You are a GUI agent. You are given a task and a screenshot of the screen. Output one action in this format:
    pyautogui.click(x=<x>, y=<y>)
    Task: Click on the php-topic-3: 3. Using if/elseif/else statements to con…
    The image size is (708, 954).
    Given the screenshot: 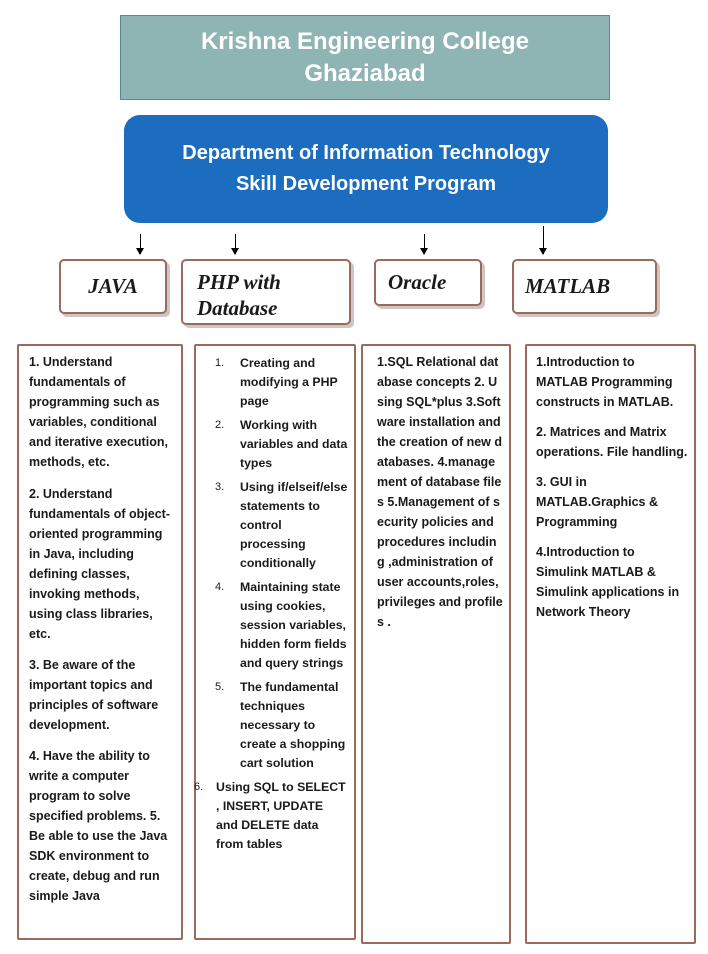 What is the action you would take?
    pyautogui.click(x=281, y=525)
    